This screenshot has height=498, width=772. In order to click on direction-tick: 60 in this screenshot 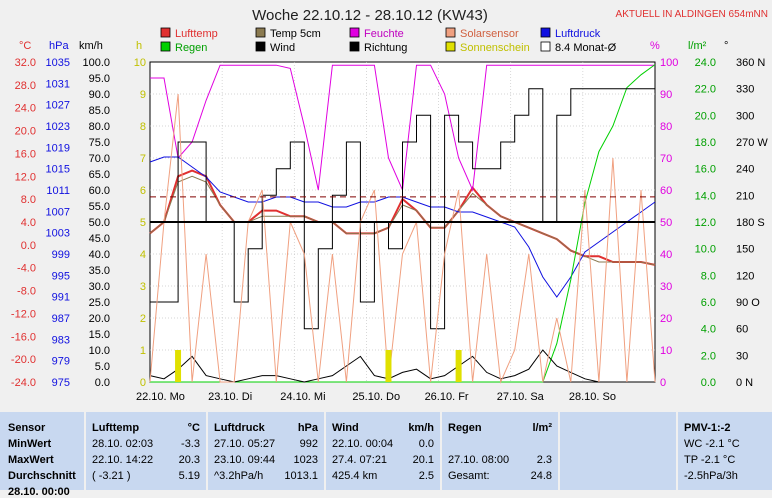, I will do `click(742, 330)`.